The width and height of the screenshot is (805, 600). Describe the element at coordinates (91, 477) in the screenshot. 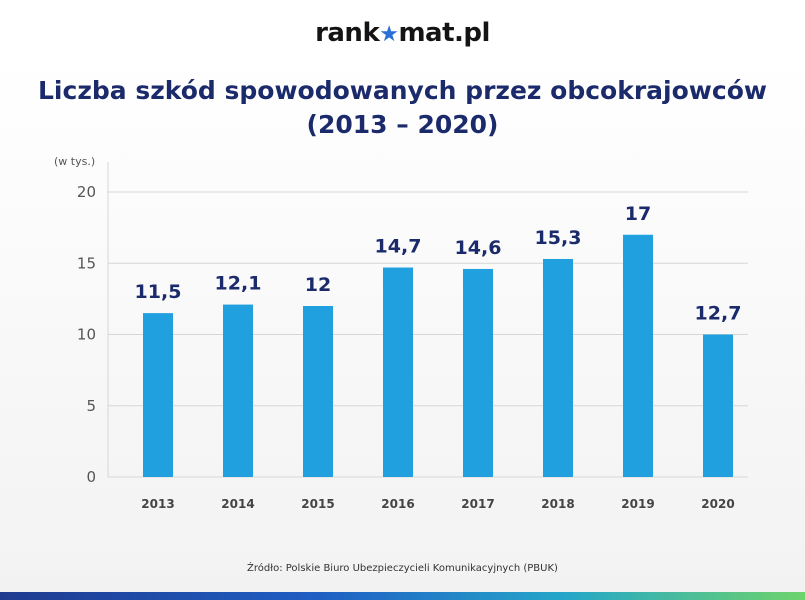

I see `y-tick-label: 0` at that location.